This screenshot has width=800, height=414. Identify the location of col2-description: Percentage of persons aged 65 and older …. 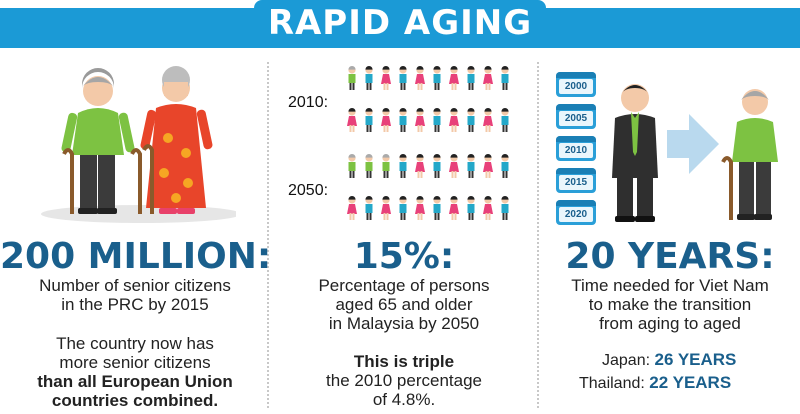
(404, 304).